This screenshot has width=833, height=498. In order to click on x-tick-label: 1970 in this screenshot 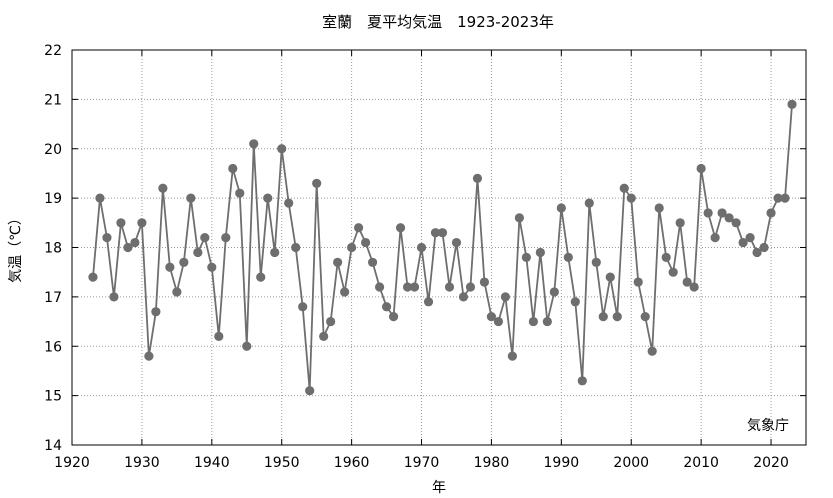, I will do `click(422, 463)`.